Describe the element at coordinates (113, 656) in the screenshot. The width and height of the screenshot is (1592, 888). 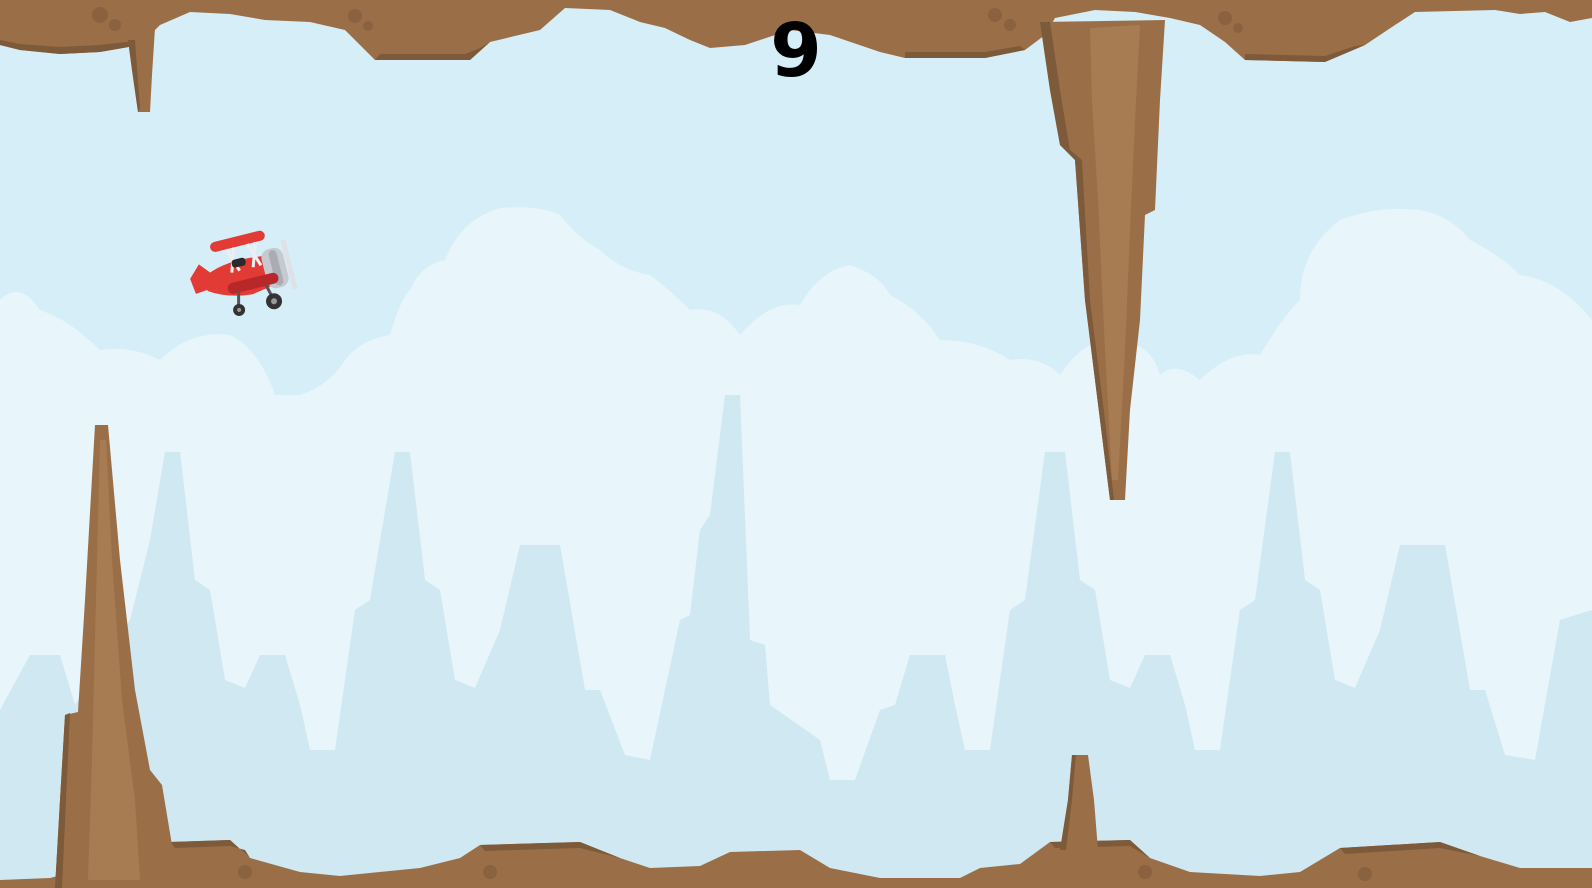
I see `stalagmite-large` at that location.